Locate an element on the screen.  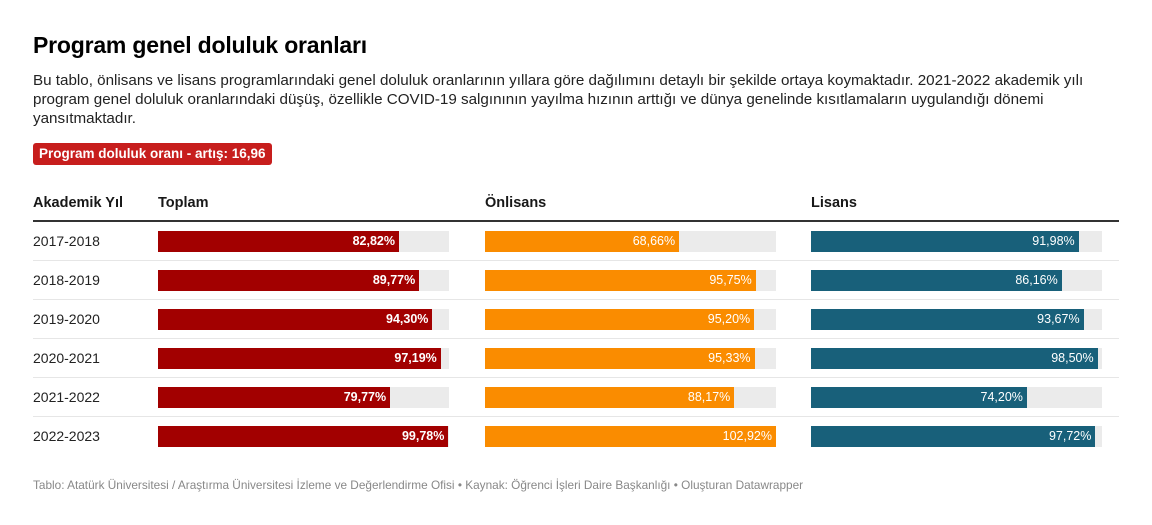
toplam-bar: 97,19% is located at coordinates (299, 358).